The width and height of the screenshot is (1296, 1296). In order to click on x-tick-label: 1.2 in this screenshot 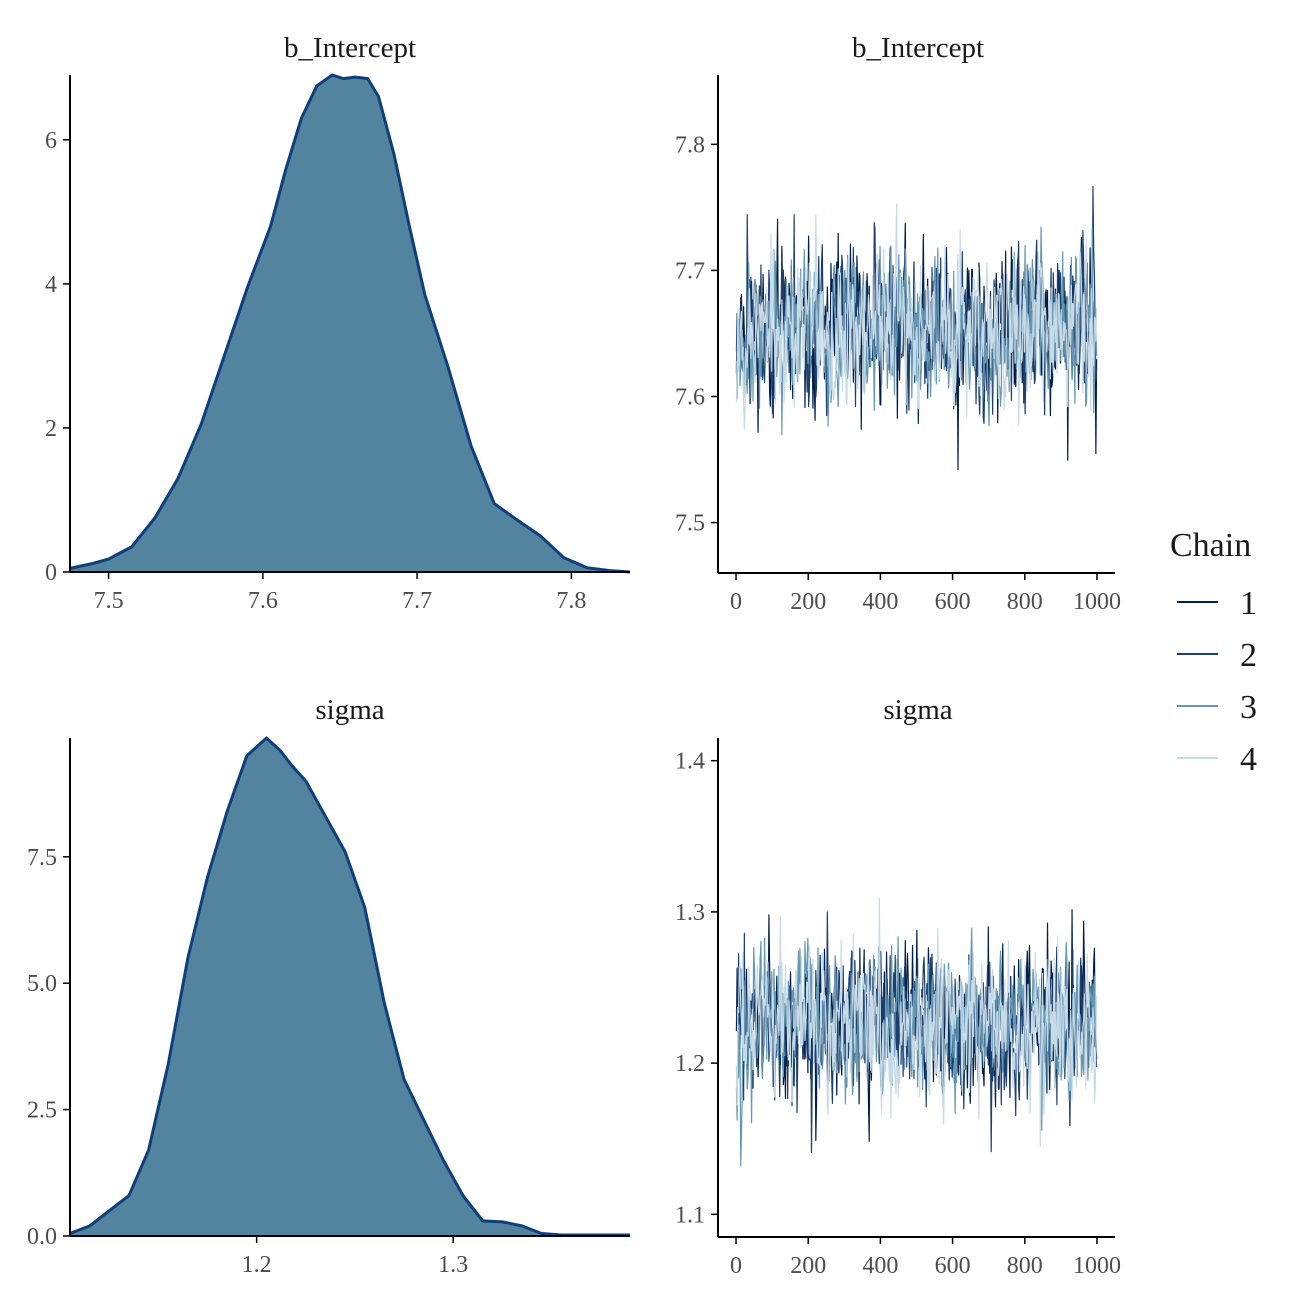, I will do `click(257, 1265)`.